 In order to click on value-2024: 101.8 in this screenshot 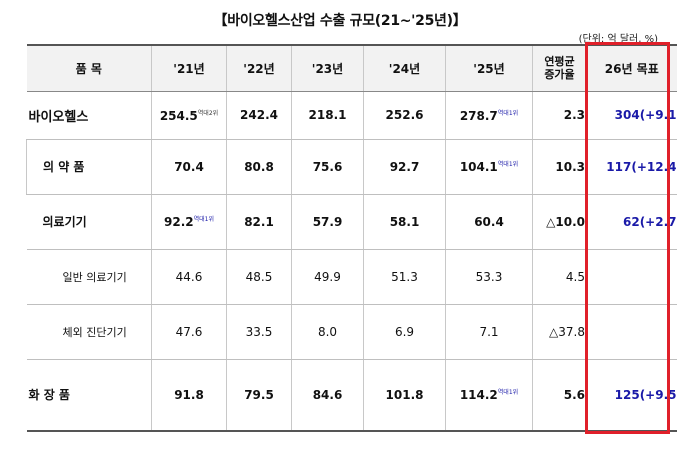, I will do `click(404, 395)`.